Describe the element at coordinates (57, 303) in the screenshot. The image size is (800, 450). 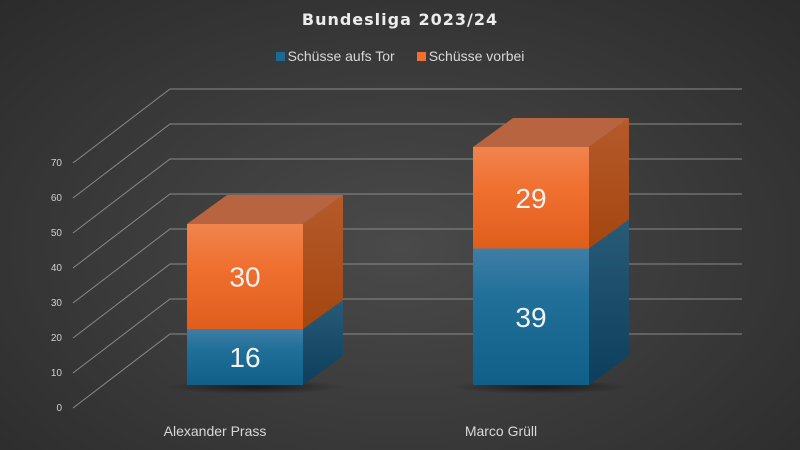
I see `y-tick-label: 30` at that location.